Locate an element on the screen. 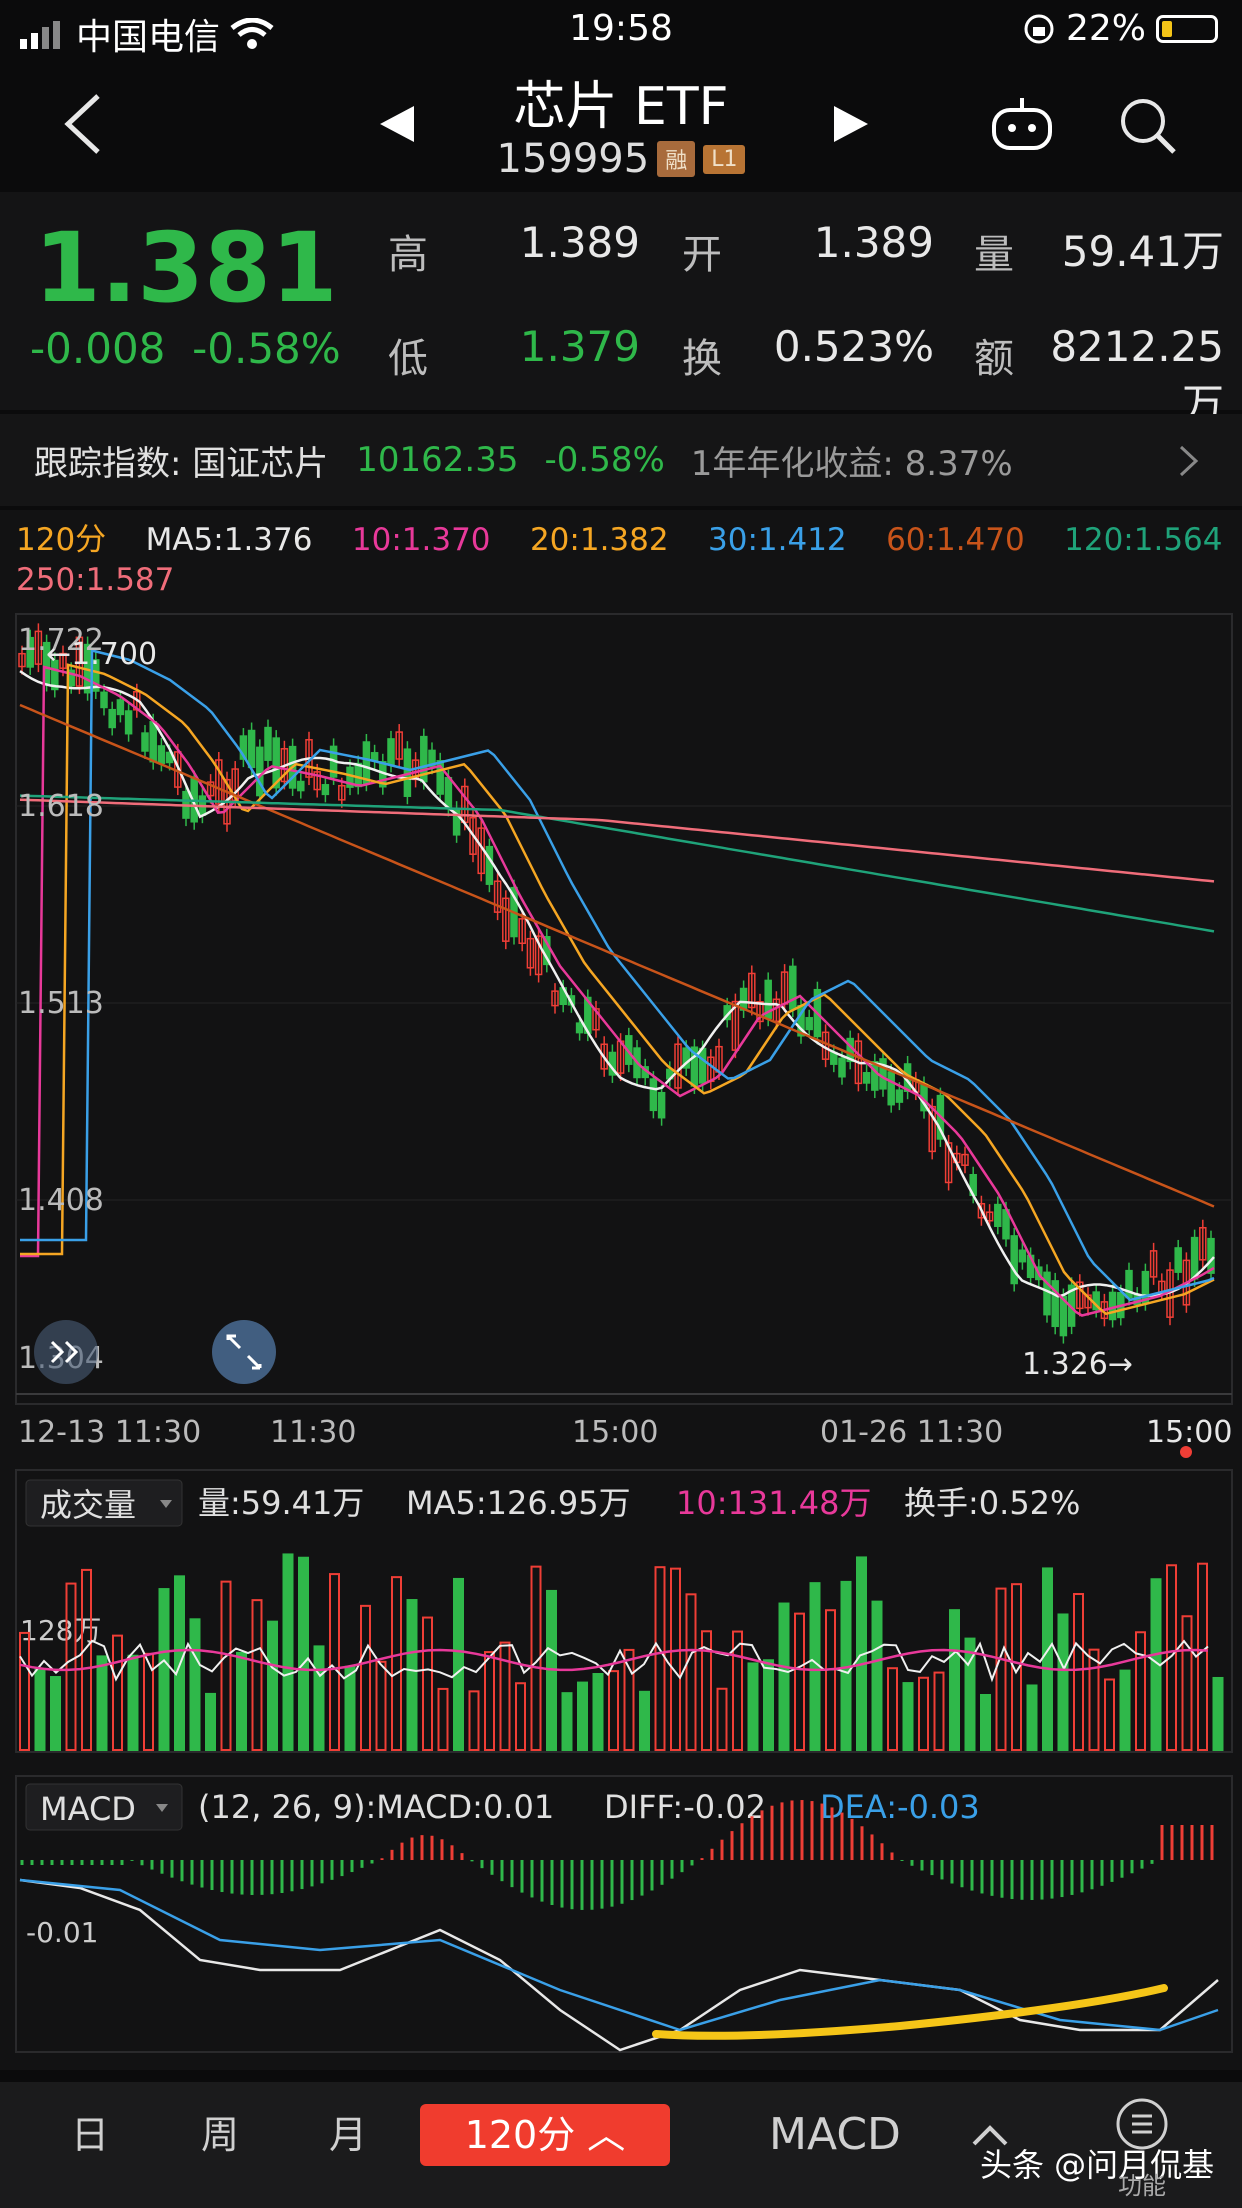  watermark: 头条 @问月侃基 is located at coordinates (1097, 2165).